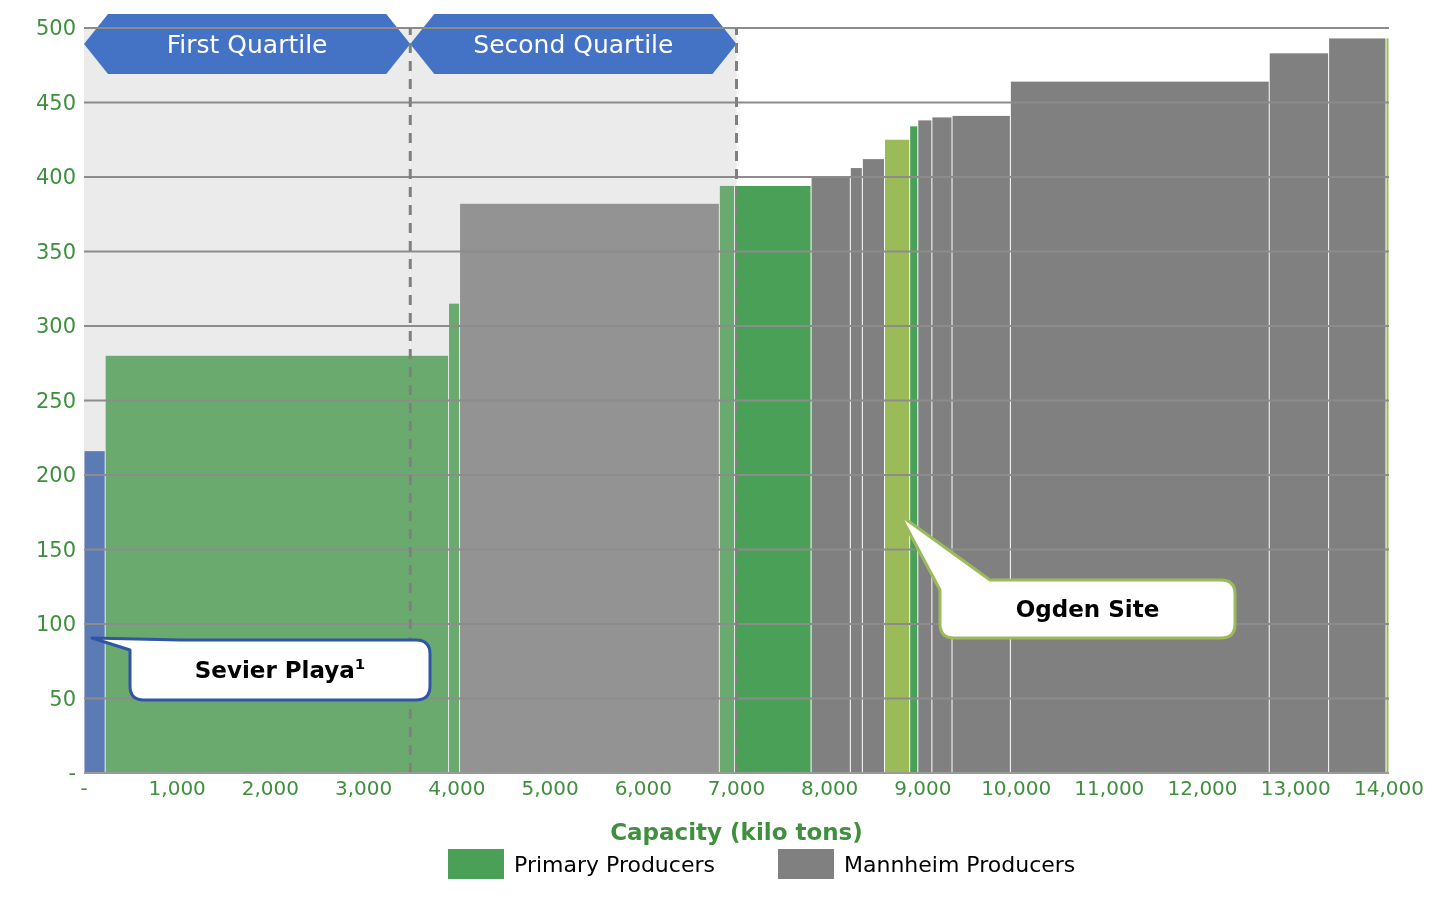 Image resolution: width=1432 pixels, height=897 pixels. What do you see at coordinates (1295, 788) in the screenshot?
I see `x-tick-label: 13,000` at bounding box center [1295, 788].